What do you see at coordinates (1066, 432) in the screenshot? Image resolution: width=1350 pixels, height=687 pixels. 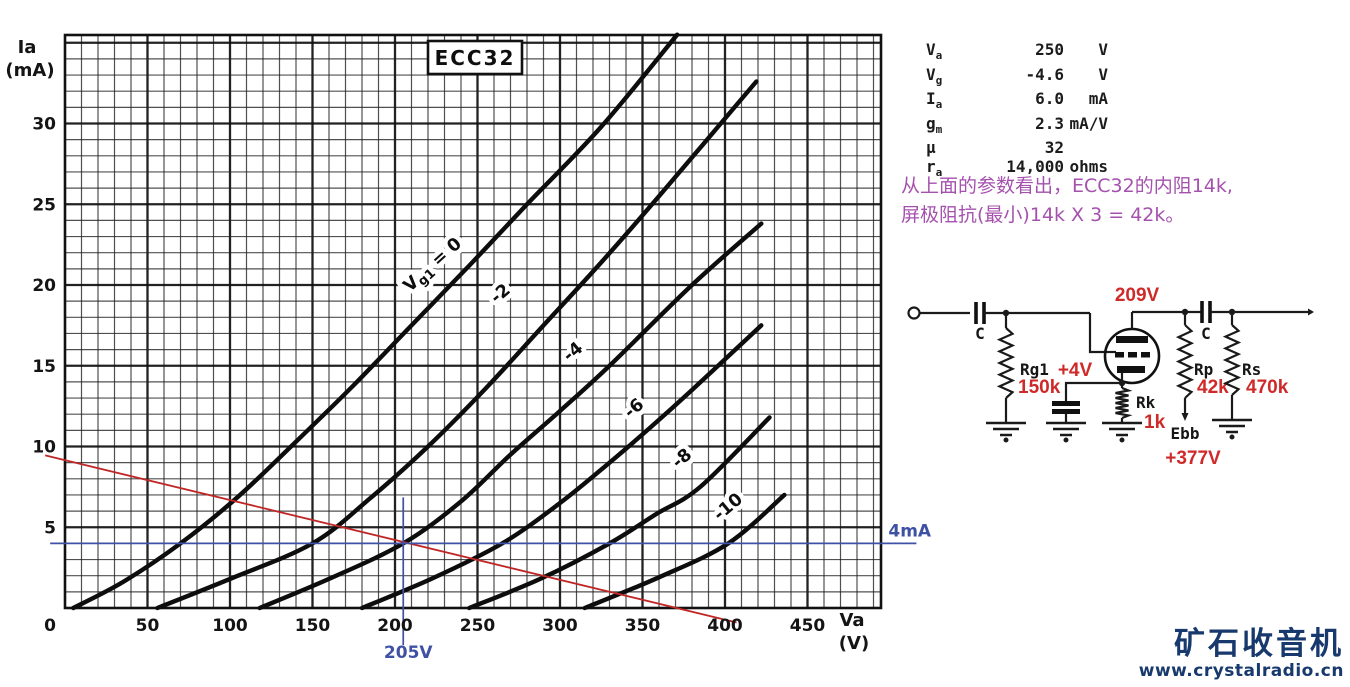 I see `bypass-cap-ground` at bounding box center [1066, 432].